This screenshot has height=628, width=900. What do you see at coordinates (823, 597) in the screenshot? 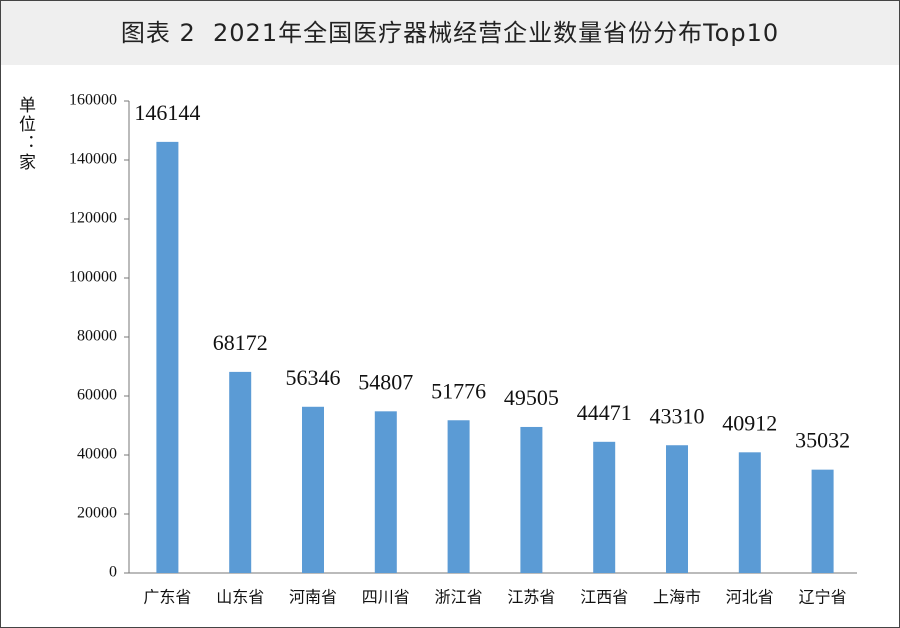
I see `x-tick-label: 辽宁省` at bounding box center [823, 597].